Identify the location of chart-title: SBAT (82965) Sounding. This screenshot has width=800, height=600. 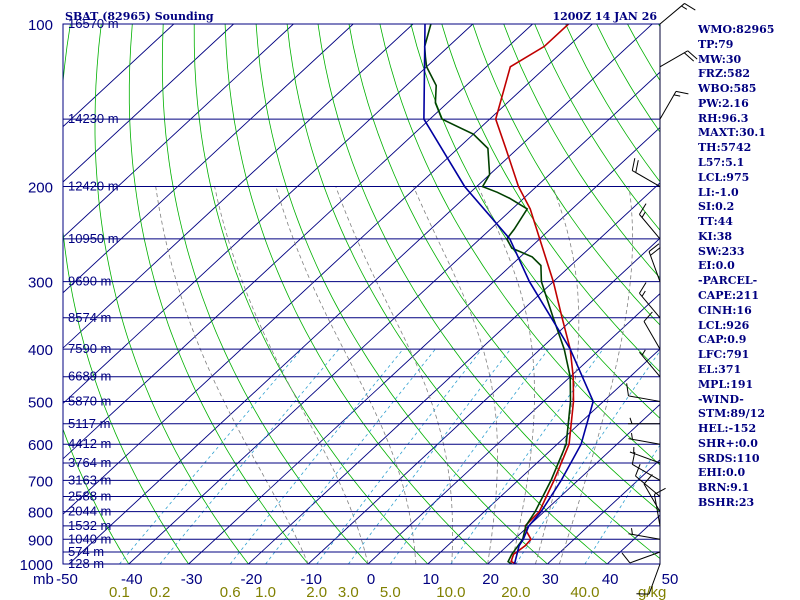
(139, 16).